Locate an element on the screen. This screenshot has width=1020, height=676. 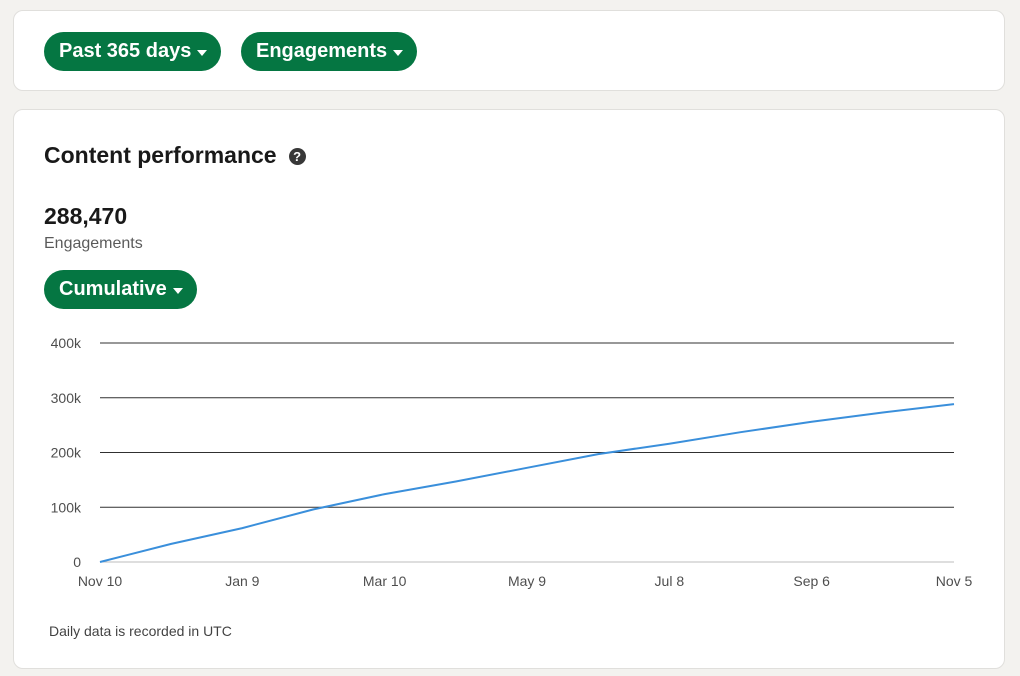
x-tick-label: May 9 is located at coordinates (527, 581).